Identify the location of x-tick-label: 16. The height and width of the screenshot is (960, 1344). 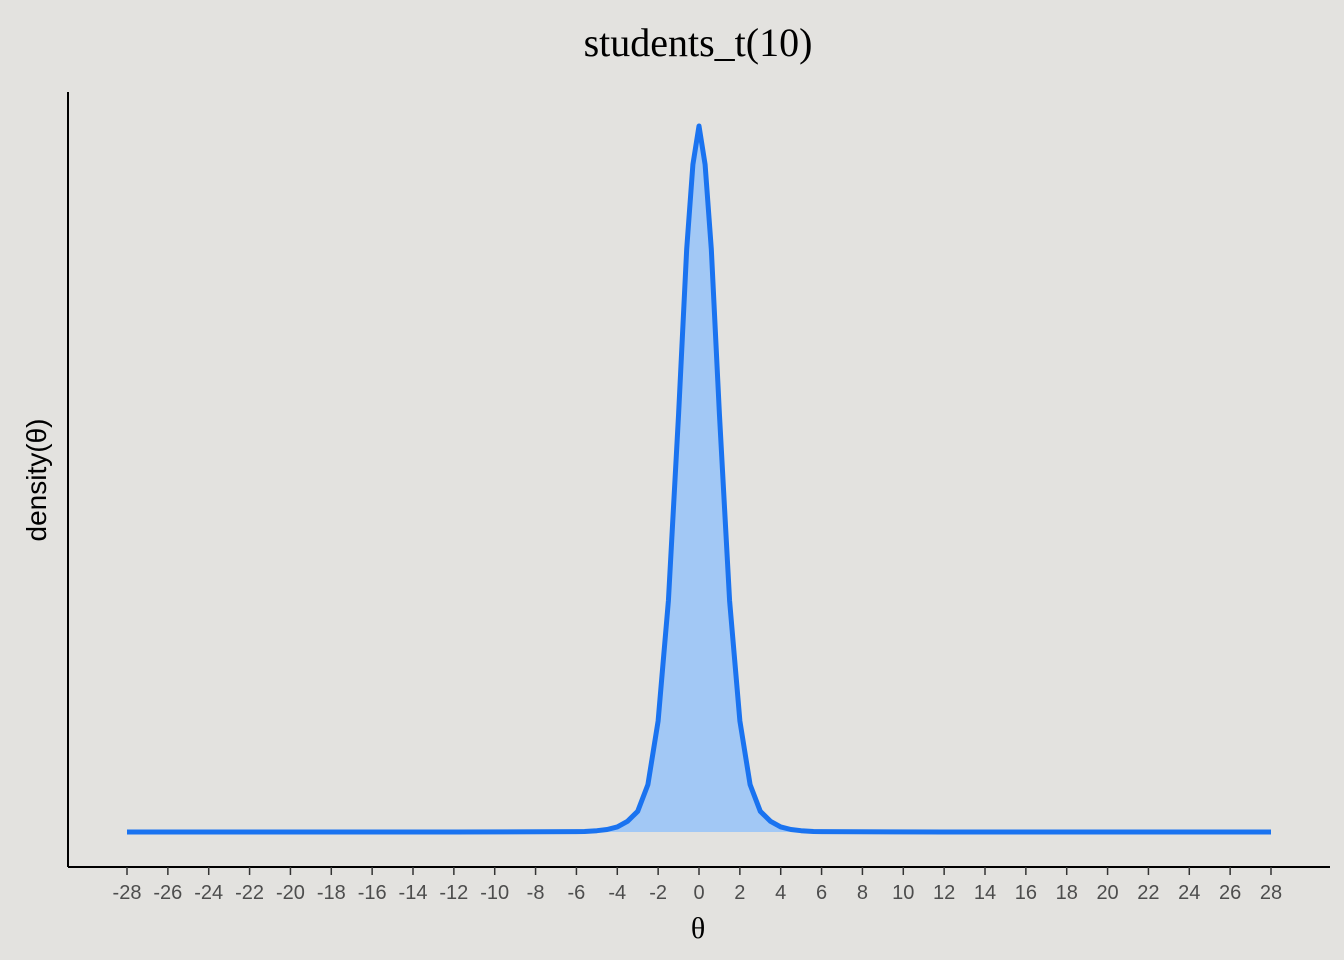
(1026, 893).